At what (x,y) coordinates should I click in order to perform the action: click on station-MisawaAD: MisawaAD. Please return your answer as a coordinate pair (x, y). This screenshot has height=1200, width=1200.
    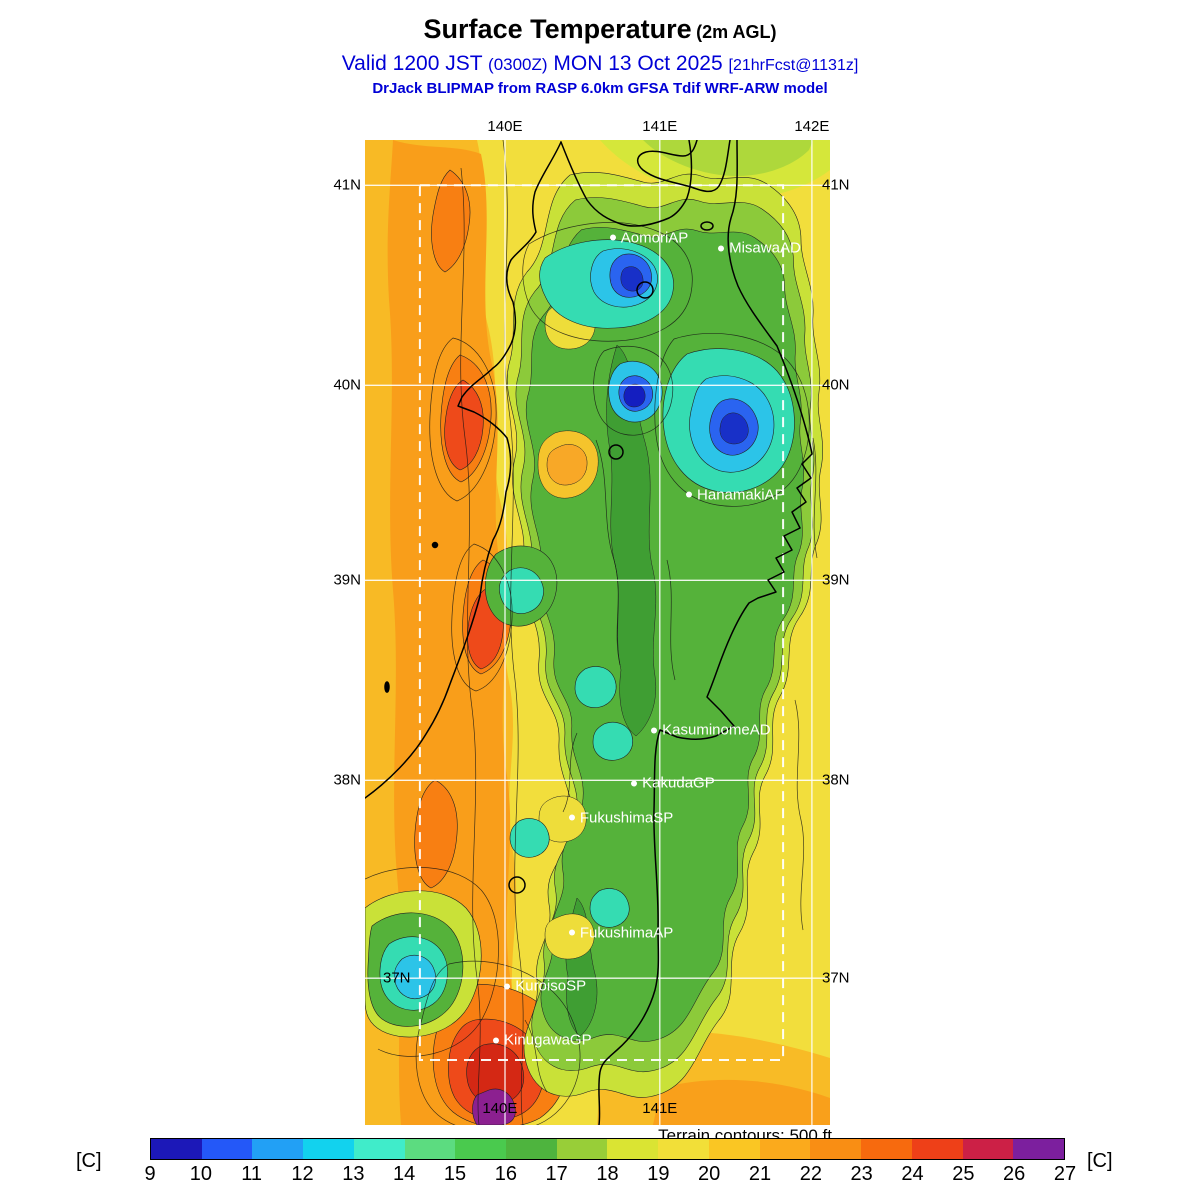
    Looking at the image, I should click on (759, 248).